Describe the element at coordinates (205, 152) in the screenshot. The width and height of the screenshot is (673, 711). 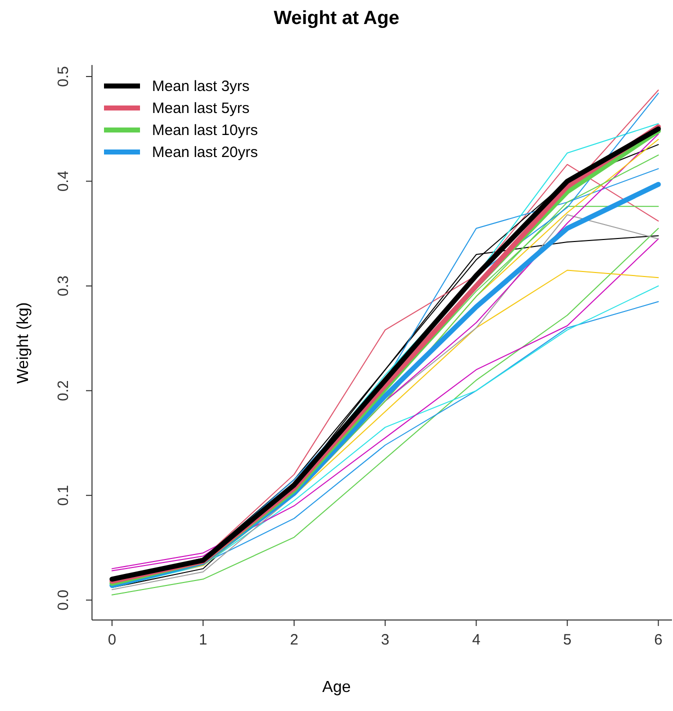
I see `legend-label: Mean last 20yrs` at that location.